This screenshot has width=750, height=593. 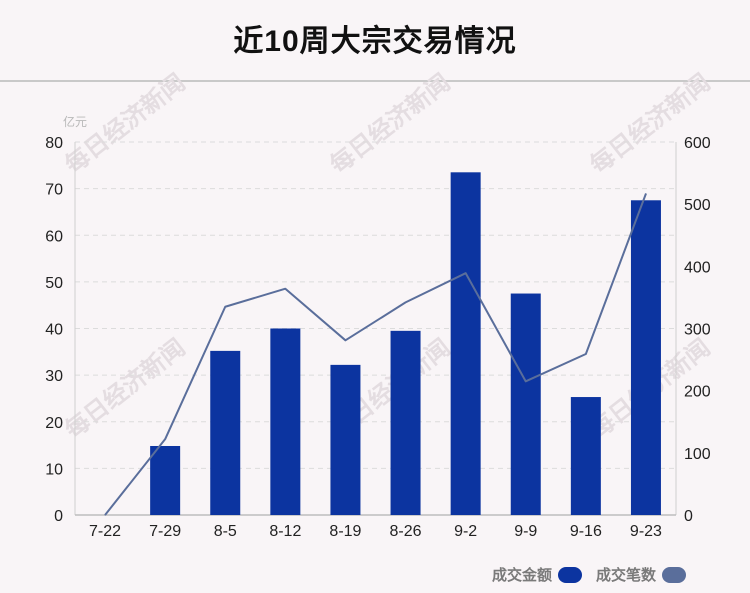 What do you see at coordinates (58, 516) in the screenshot?
I see `y-left-tick-label-0: 0` at bounding box center [58, 516].